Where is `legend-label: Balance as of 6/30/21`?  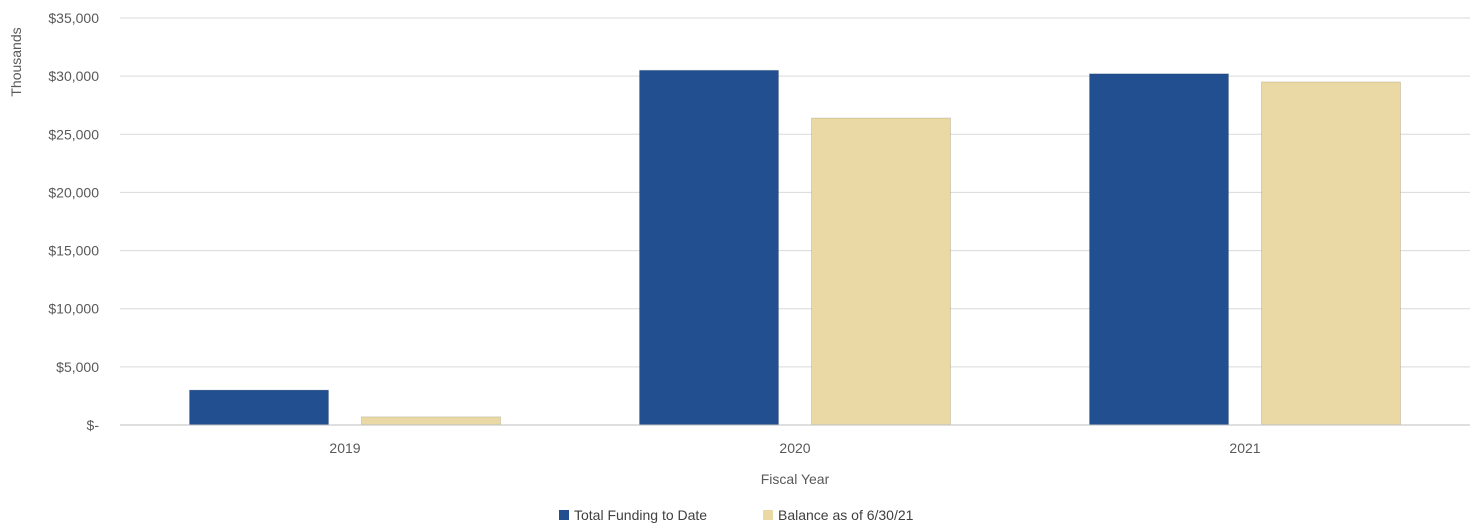
legend-label: Balance as of 6/30/21 is located at coordinates (846, 515).